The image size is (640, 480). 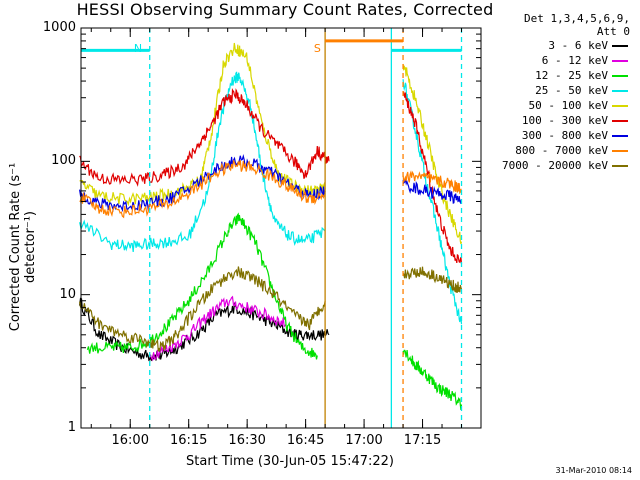 What do you see at coordinates (364, 440) in the screenshot?
I see `x-tick-label: 17:00` at bounding box center [364, 440].